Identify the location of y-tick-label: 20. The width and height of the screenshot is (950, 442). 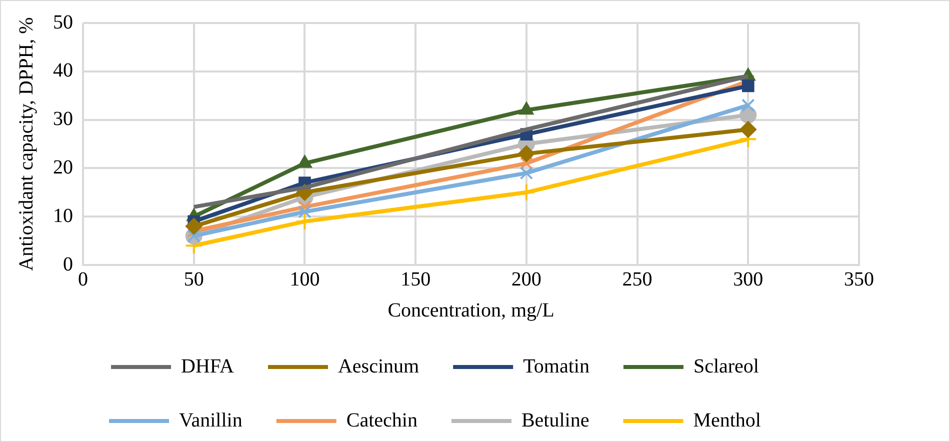
(63, 167).